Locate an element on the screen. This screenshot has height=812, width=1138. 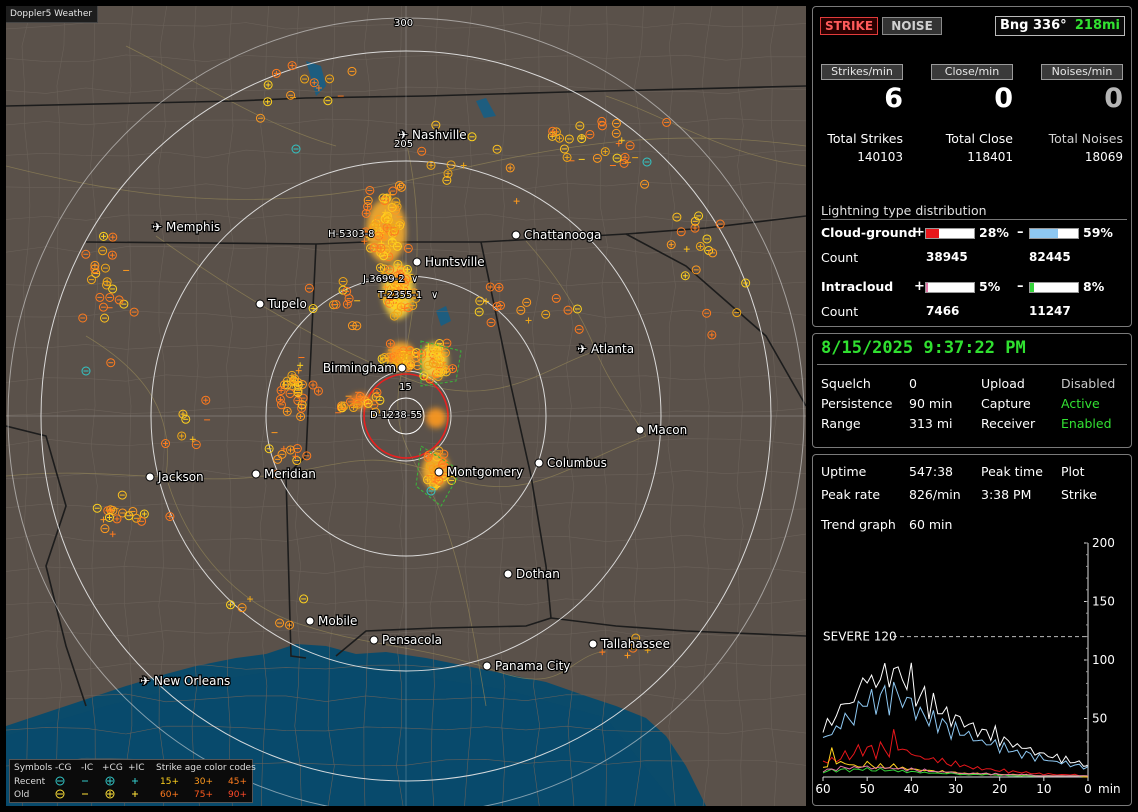
receiver-value: Enabled is located at coordinates (1086, 423).